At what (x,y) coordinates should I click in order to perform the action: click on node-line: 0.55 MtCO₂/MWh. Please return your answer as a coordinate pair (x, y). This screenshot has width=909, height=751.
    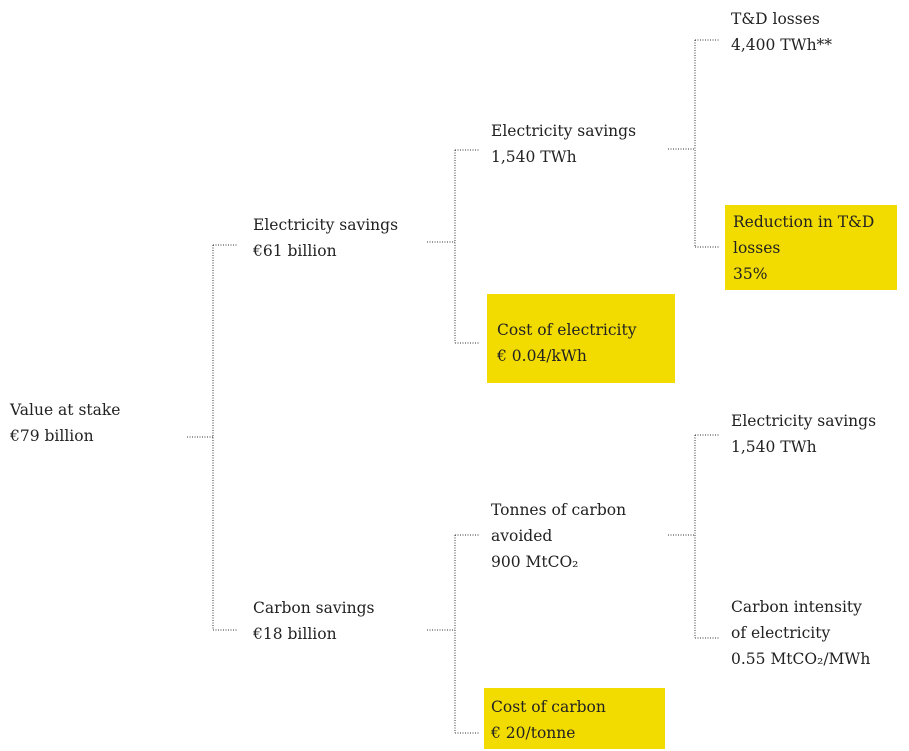
    Looking at the image, I should click on (801, 659).